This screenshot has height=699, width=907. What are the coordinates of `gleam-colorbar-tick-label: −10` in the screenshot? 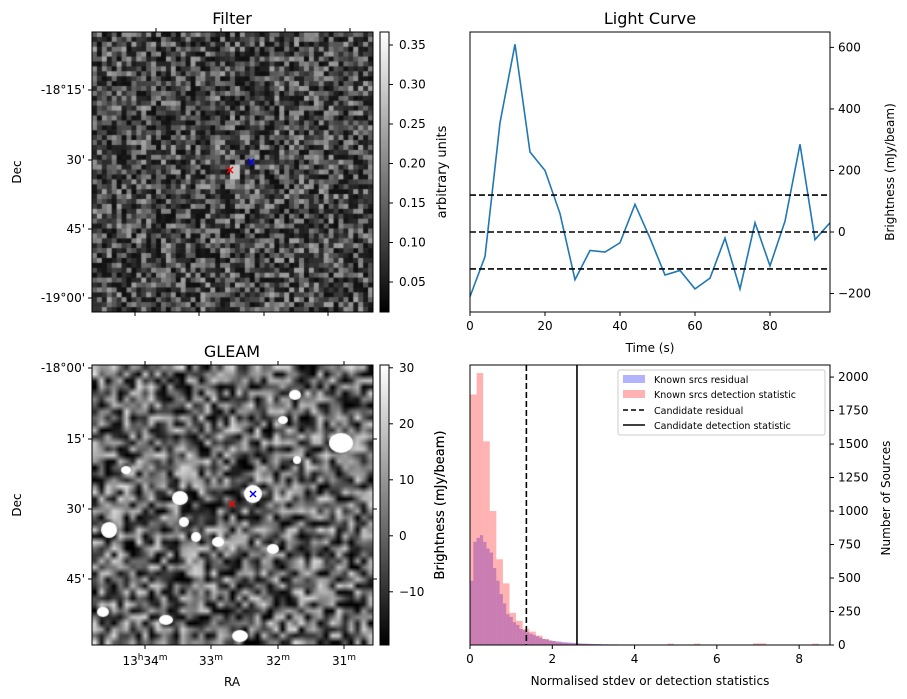 It's located at (411, 592).